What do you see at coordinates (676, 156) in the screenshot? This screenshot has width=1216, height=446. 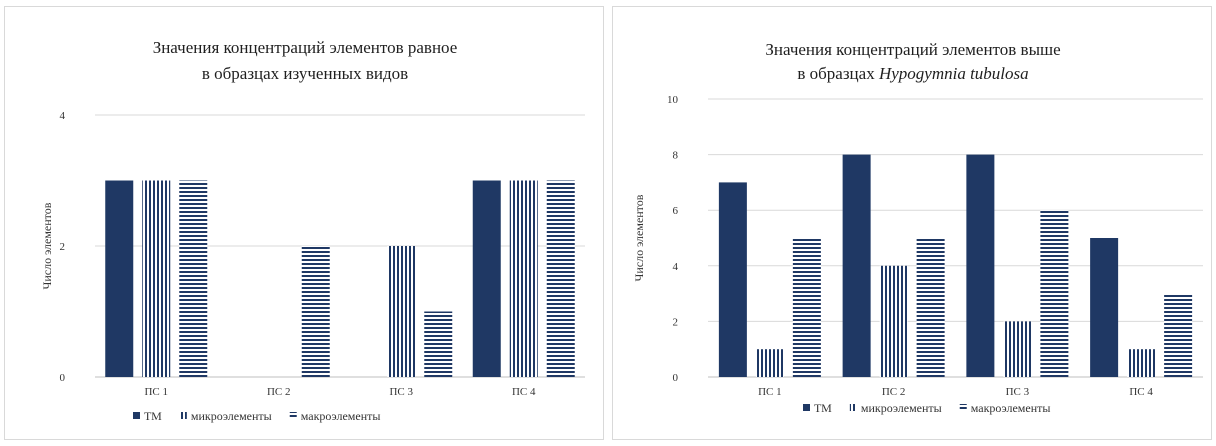 I see `y-tick-label: 8` at bounding box center [676, 156].